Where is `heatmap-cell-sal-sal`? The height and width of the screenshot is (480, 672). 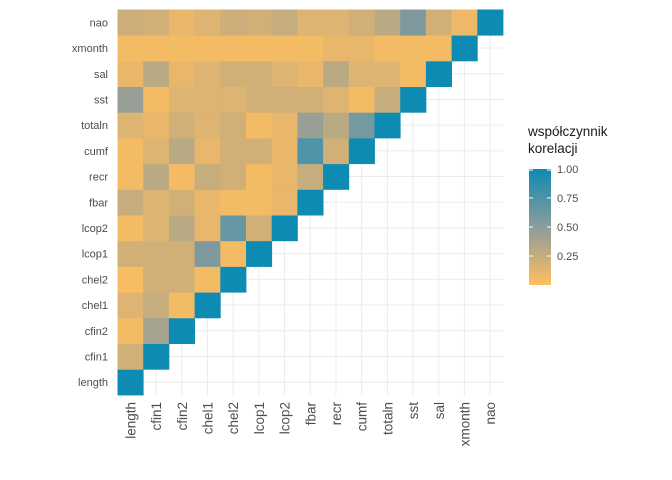
heatmap-cell-sal-sal is located at coordinates (438, 73).